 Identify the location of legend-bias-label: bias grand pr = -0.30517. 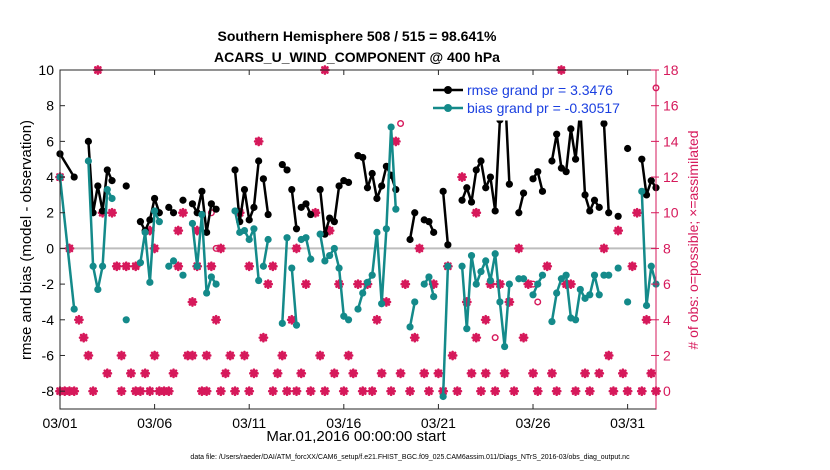
(543, 108).